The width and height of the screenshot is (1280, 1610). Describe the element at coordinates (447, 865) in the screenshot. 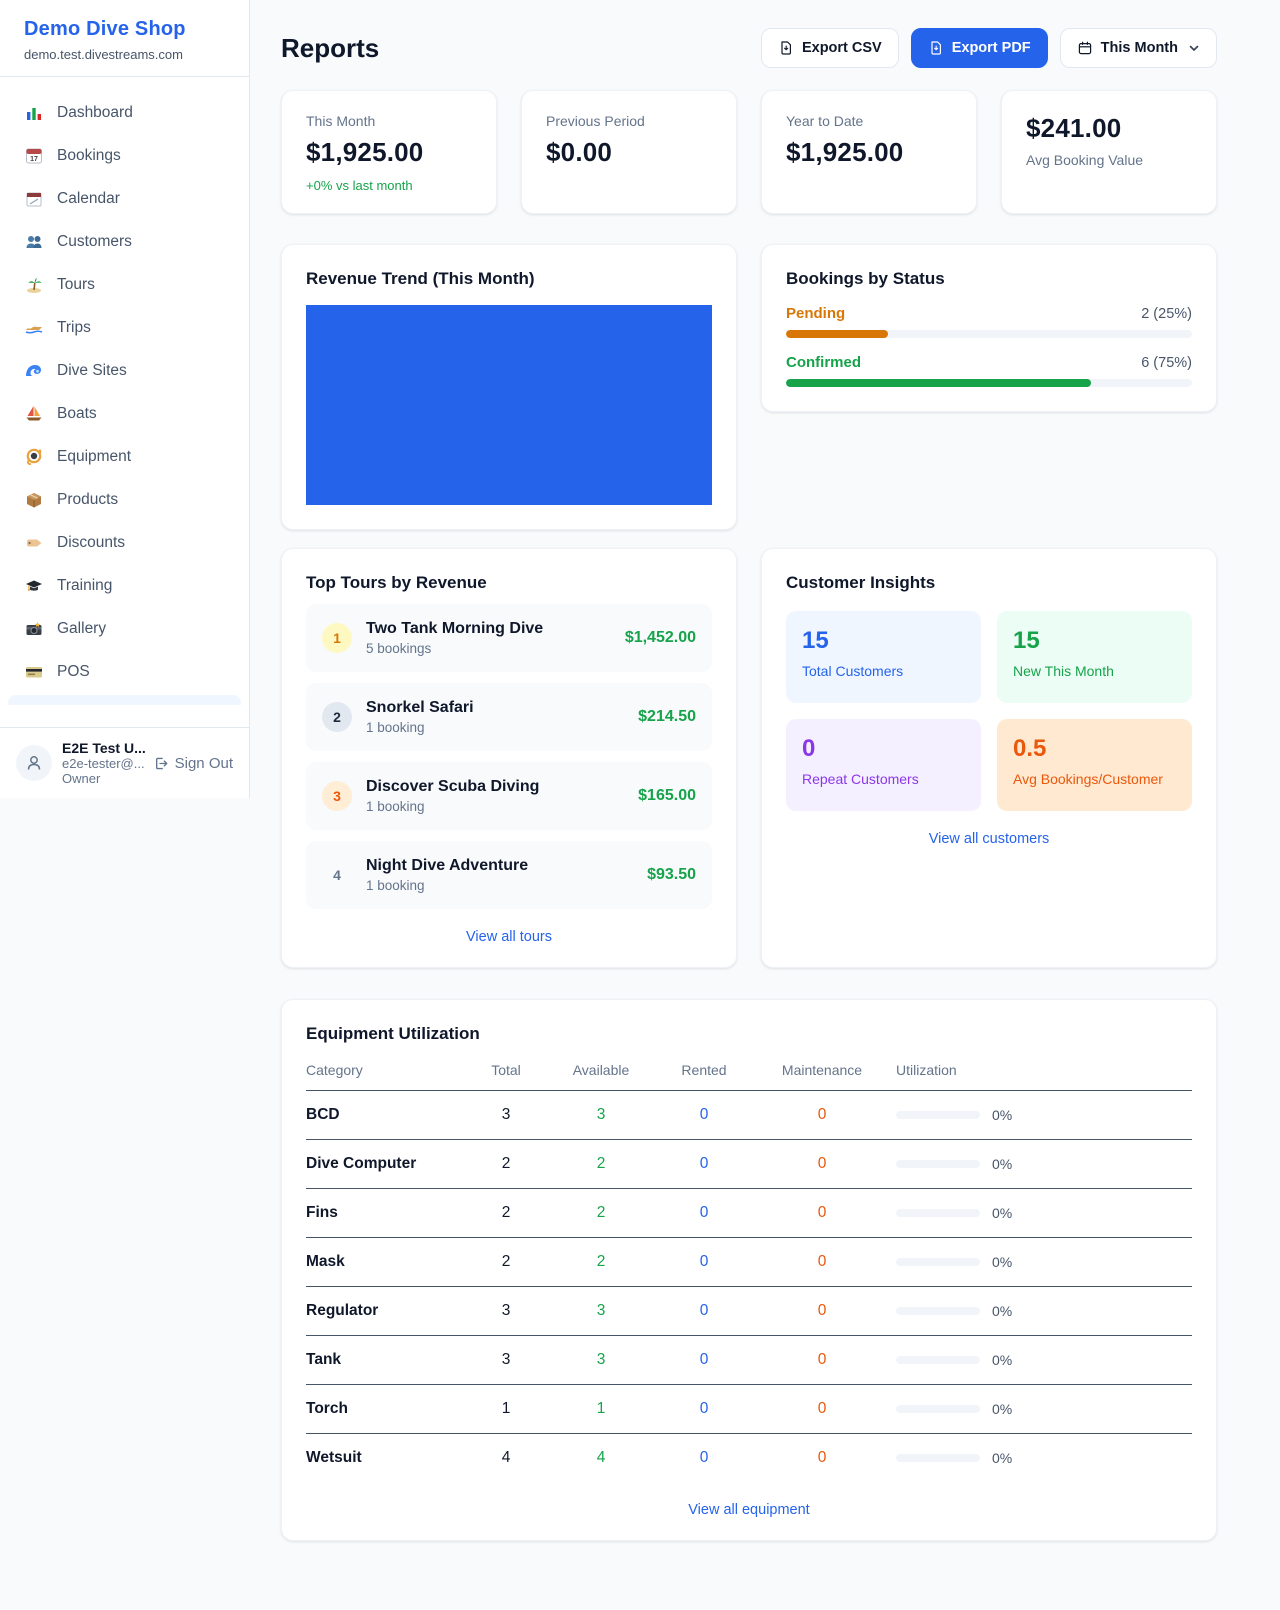

I see `tour-name: Night Dive Adventure` at that location.